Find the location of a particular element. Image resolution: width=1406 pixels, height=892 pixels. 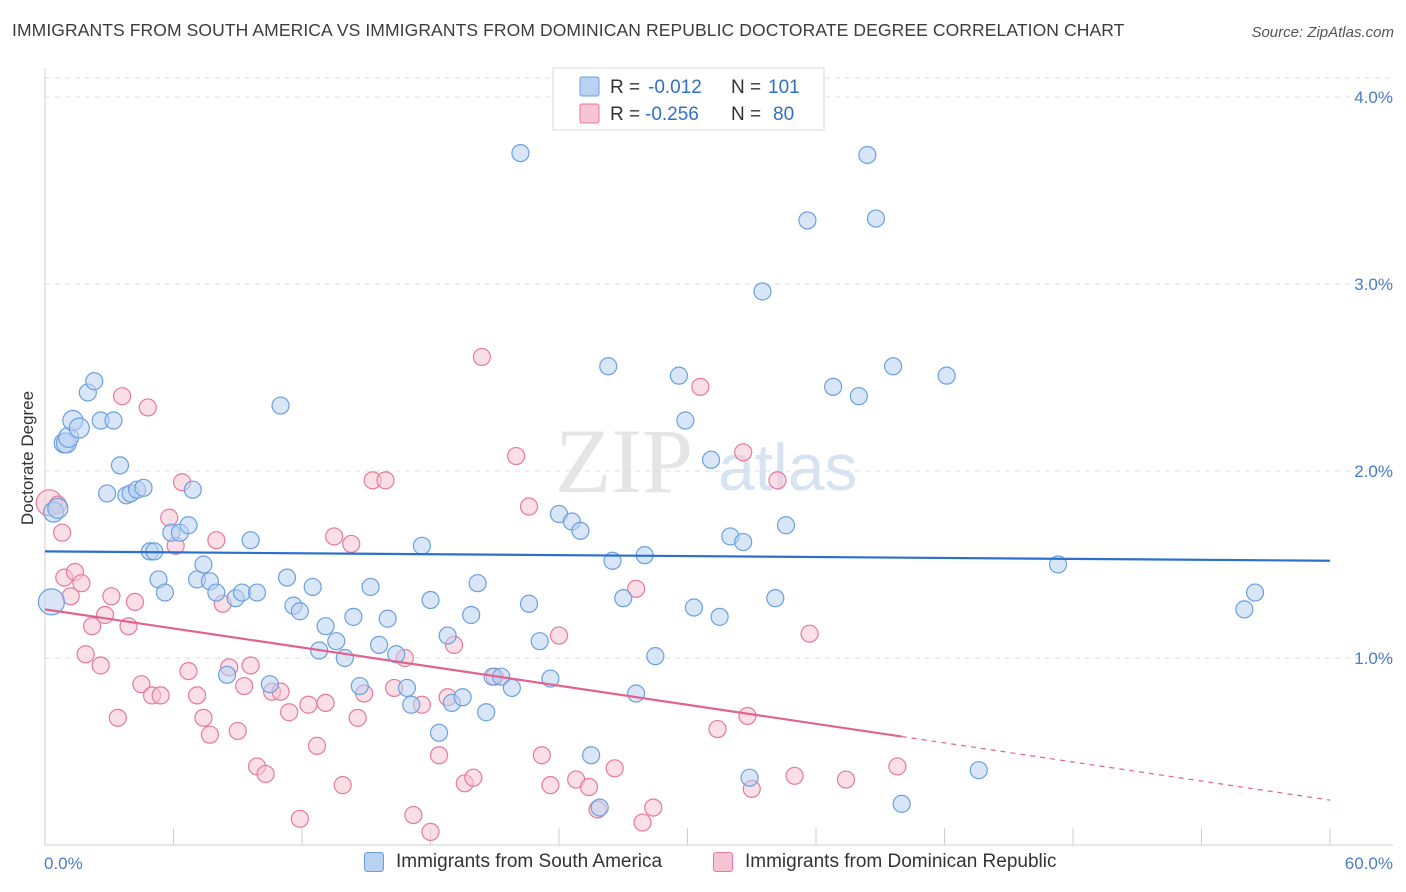

legend-swatch-dominican-republic is located at coordinates (723, 862).